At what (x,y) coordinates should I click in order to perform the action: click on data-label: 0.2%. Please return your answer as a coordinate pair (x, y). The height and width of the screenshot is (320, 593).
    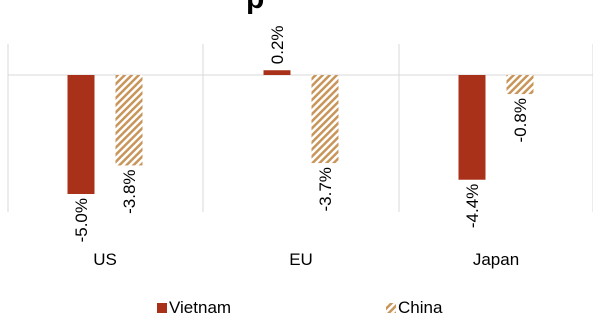
    Looking at the image, I should click on (277, 44).